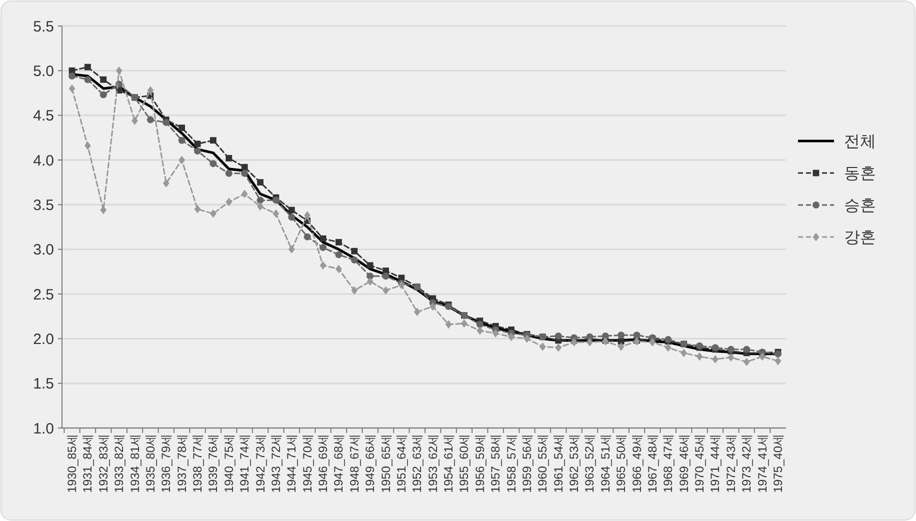 This screenshot has height=521, width=916. Describe the element at coordinates (323, 463) in the screenshot. I see `x-tick-label: 1946_69세` at that location.